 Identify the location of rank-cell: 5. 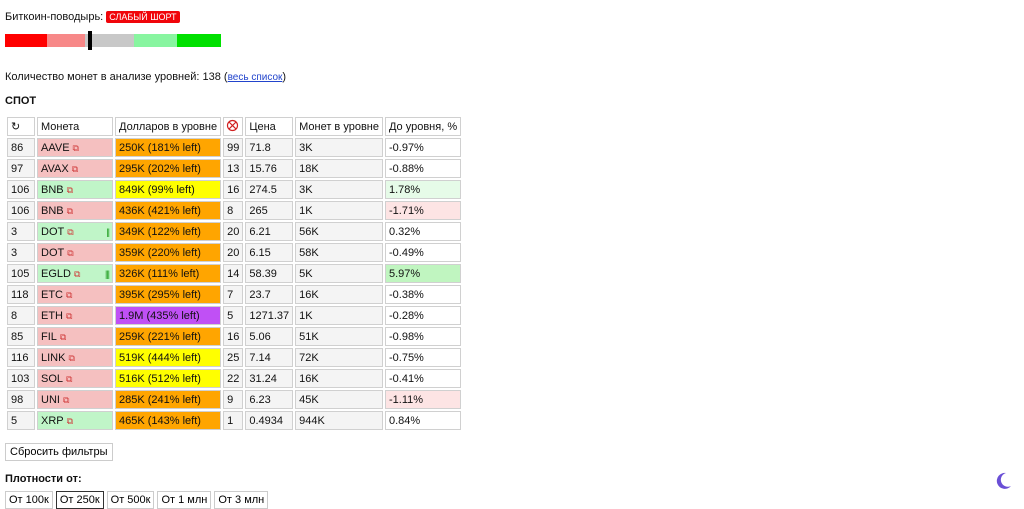
(21, 420).